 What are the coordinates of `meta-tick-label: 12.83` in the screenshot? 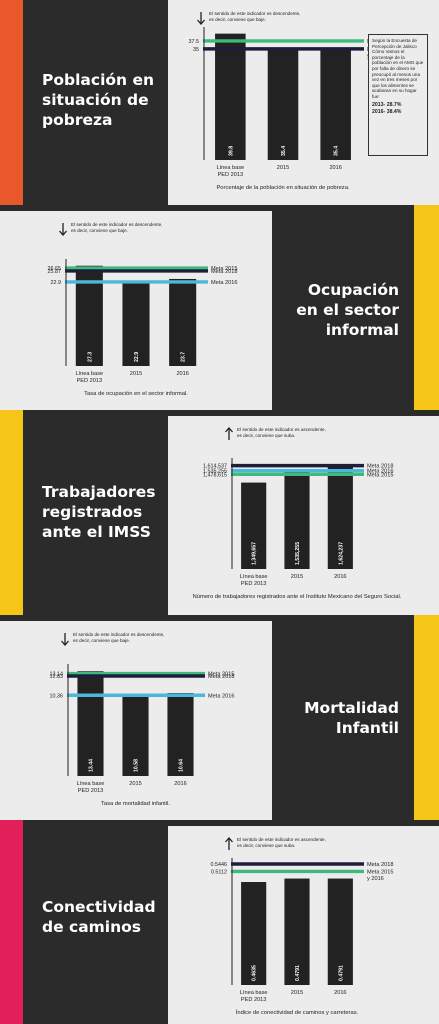 It's located at (57, 677).